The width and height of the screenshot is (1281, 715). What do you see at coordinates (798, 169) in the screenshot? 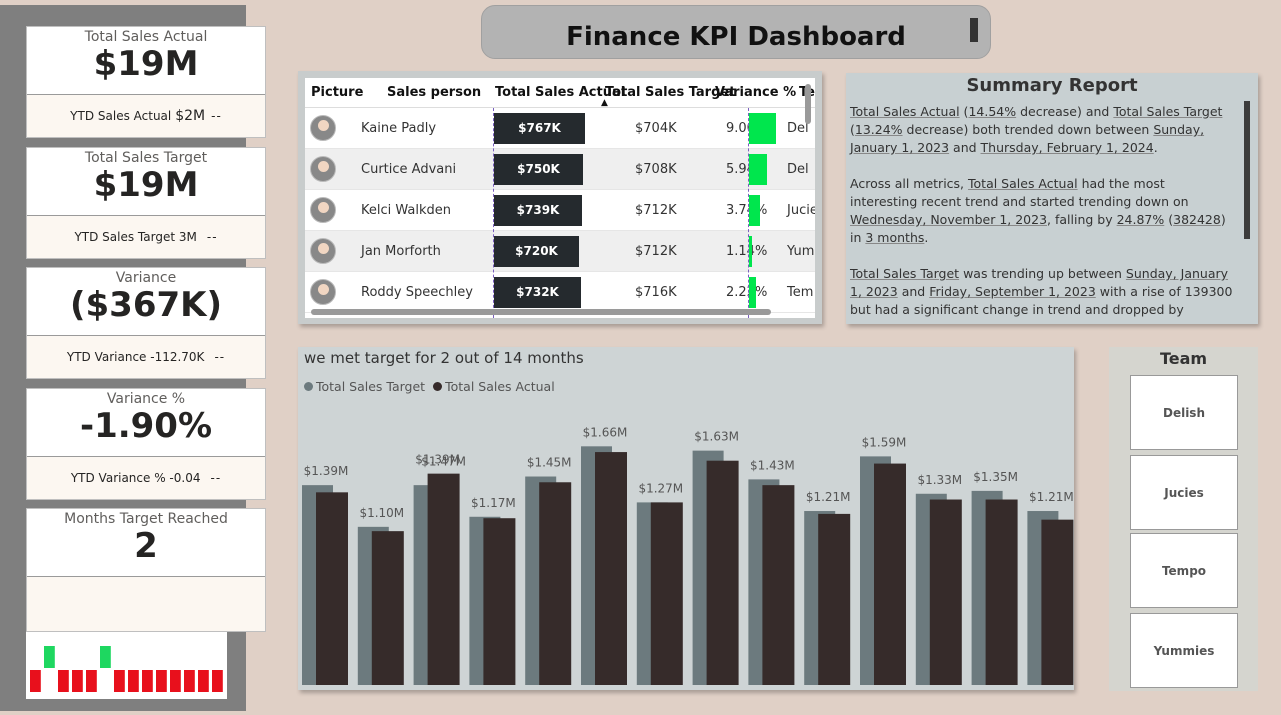
I see `team-value: Del` at bounding box center [798, 169].